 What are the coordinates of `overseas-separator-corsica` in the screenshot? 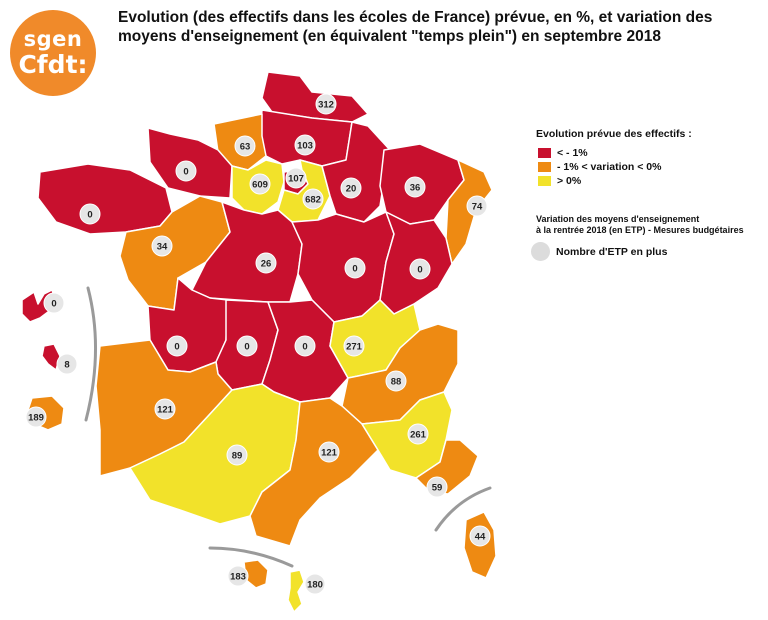 It's located at (463, 509).